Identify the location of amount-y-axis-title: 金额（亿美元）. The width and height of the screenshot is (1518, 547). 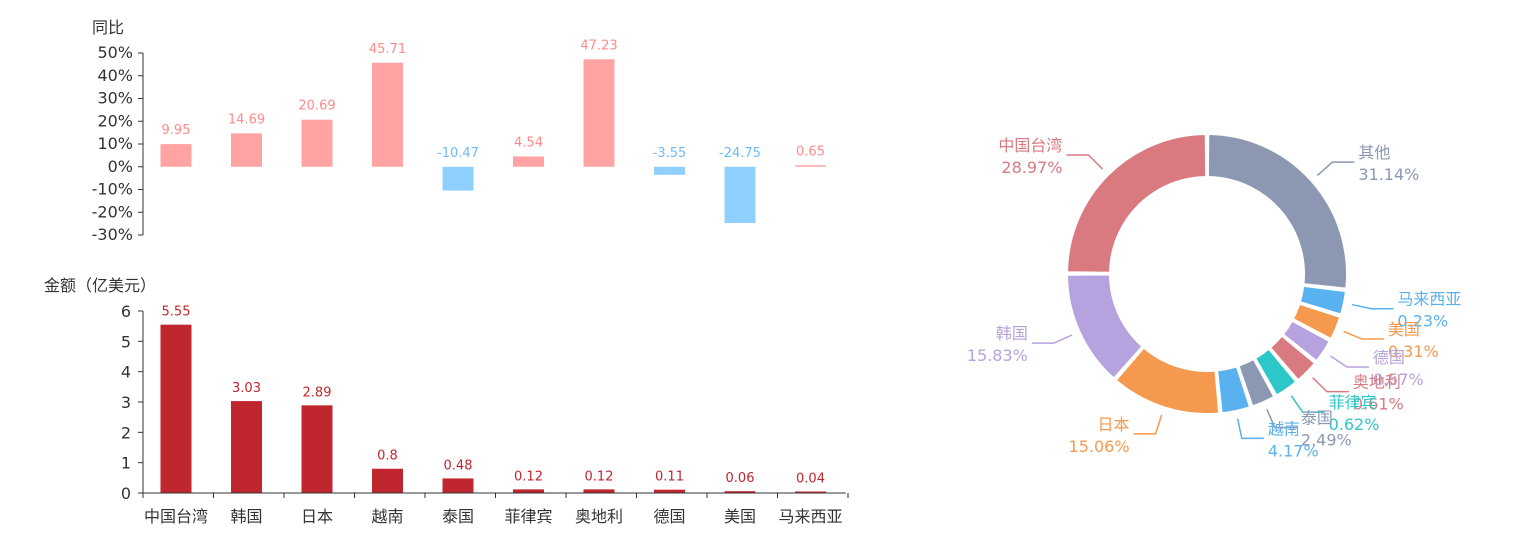
(100, 285).